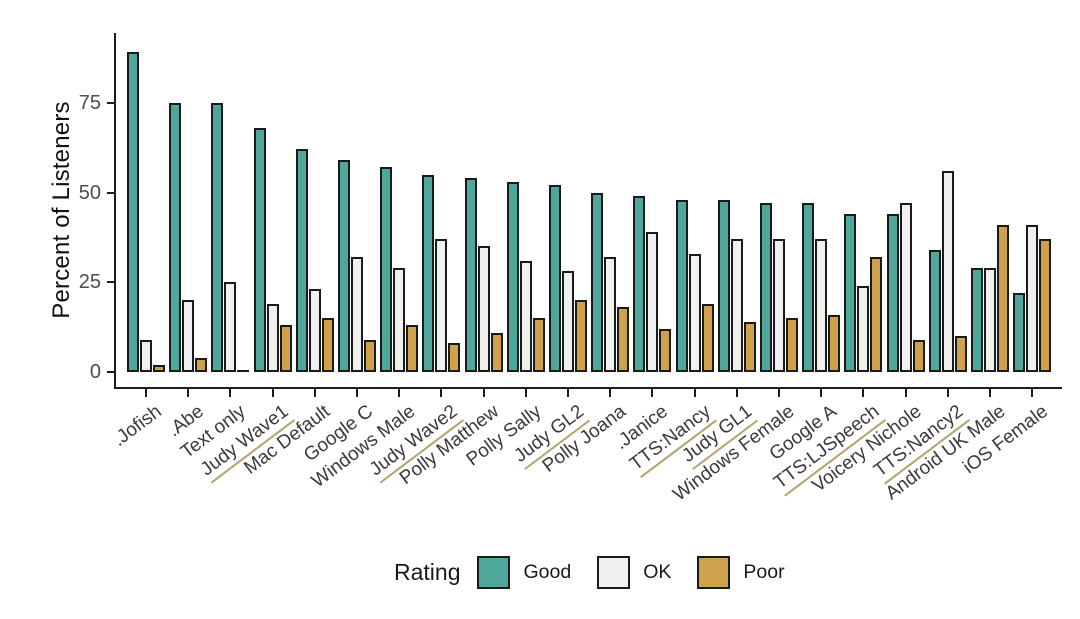  Describe the element at coordinates (243, 370) in the screenshot. I see `bar-poor-zero` at that location.